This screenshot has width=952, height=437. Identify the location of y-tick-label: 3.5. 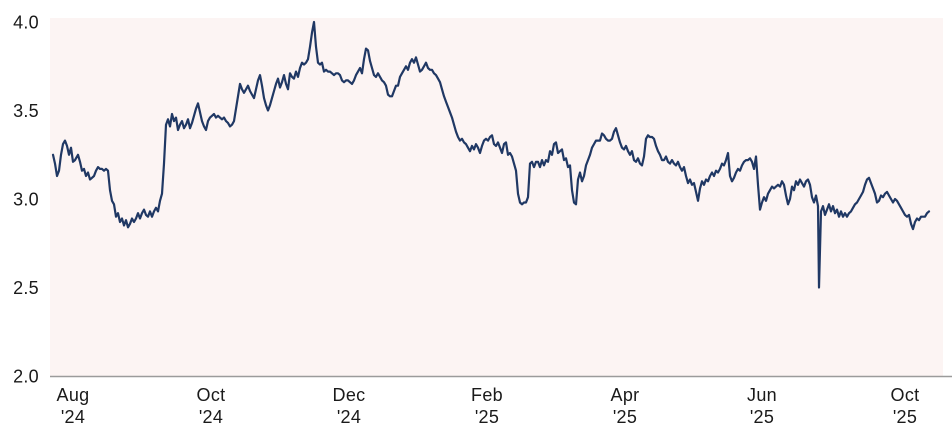
(26, 111).